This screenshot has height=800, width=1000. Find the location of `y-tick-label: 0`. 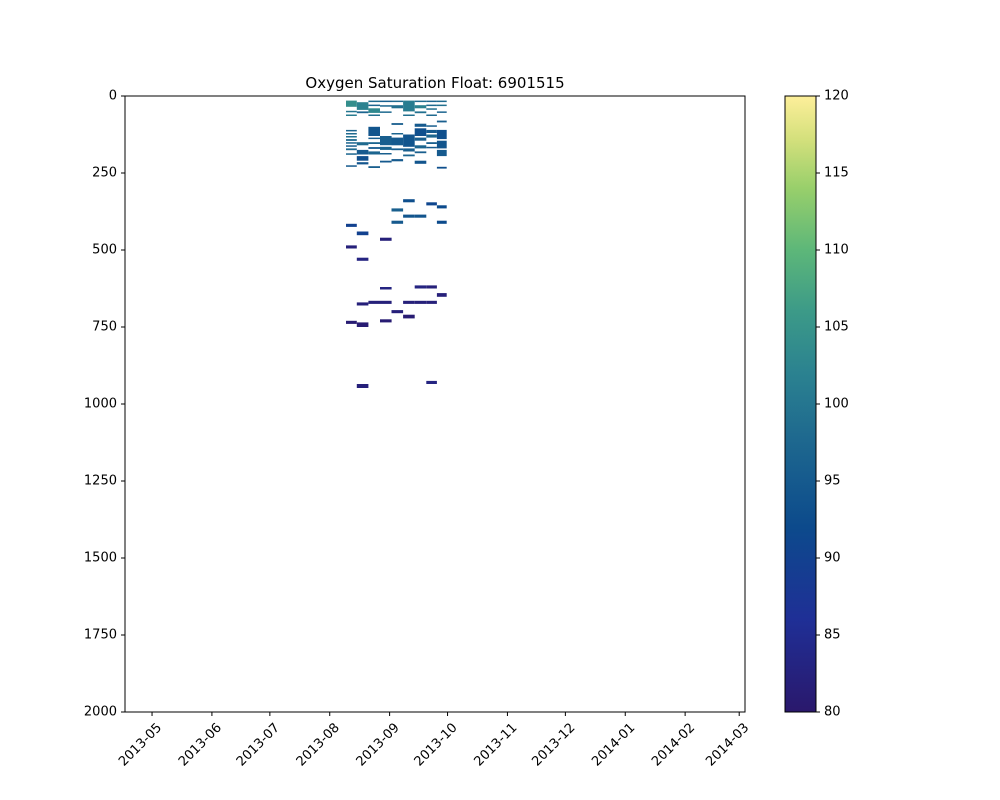

y-tick-label: 0 is located at coordinates (113, 96).